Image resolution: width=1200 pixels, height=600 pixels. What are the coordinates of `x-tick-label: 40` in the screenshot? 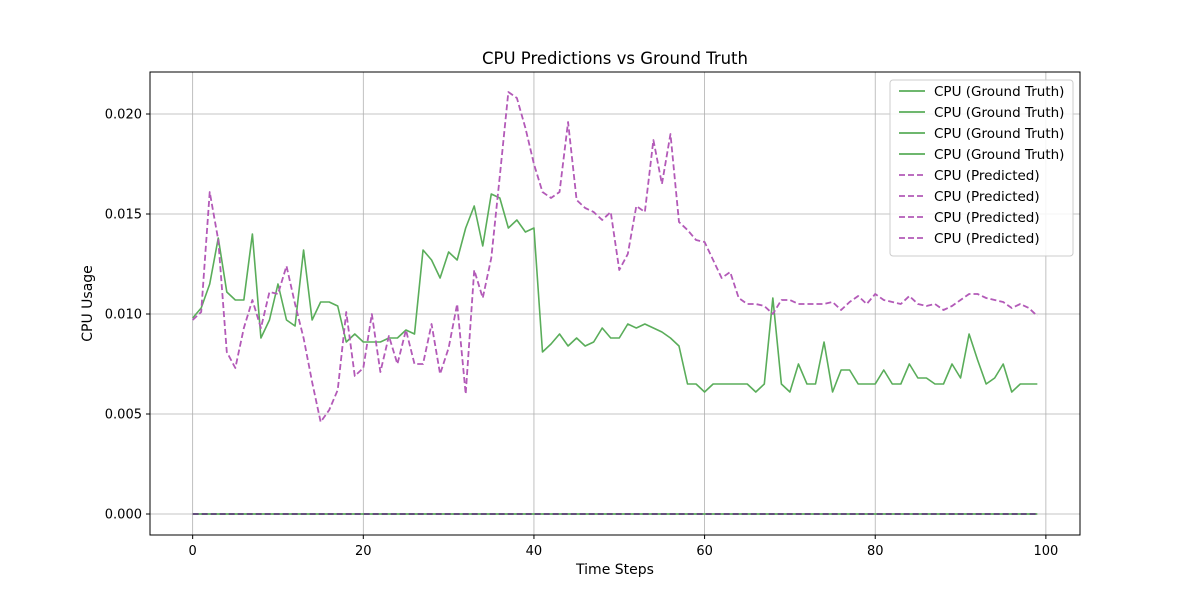 It's located at (534, 551).